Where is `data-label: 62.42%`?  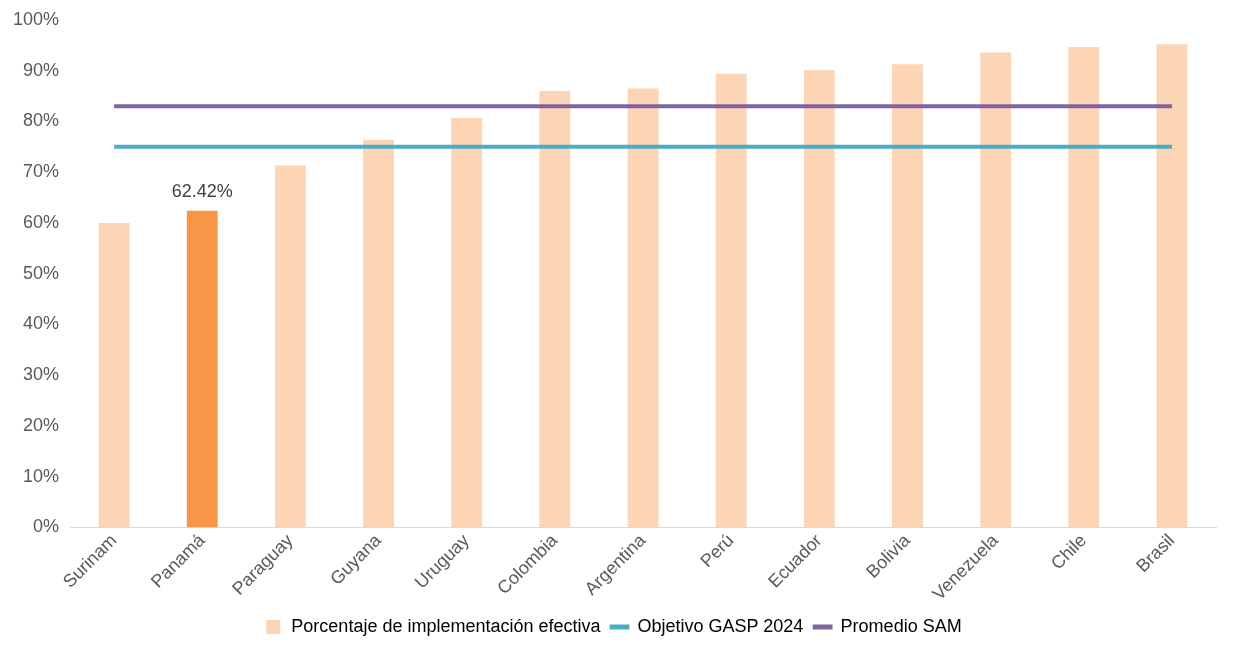
data-label: 62.42% is located at coordinates (202, 190).